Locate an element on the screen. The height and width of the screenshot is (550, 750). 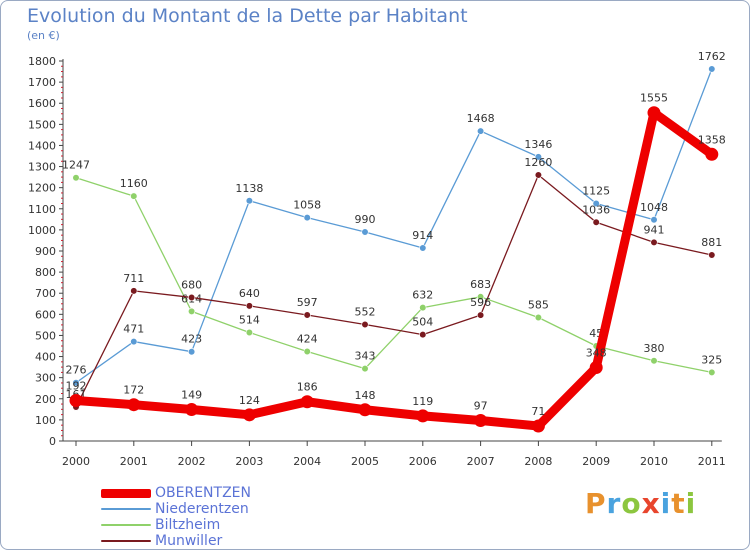
data-label-oberentzen: 186 is located at coordinates (307, 387).